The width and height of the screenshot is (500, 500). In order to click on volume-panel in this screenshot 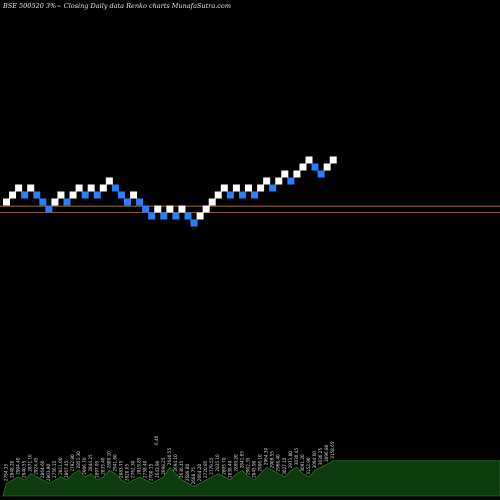, I will do `click(251, 478)`.